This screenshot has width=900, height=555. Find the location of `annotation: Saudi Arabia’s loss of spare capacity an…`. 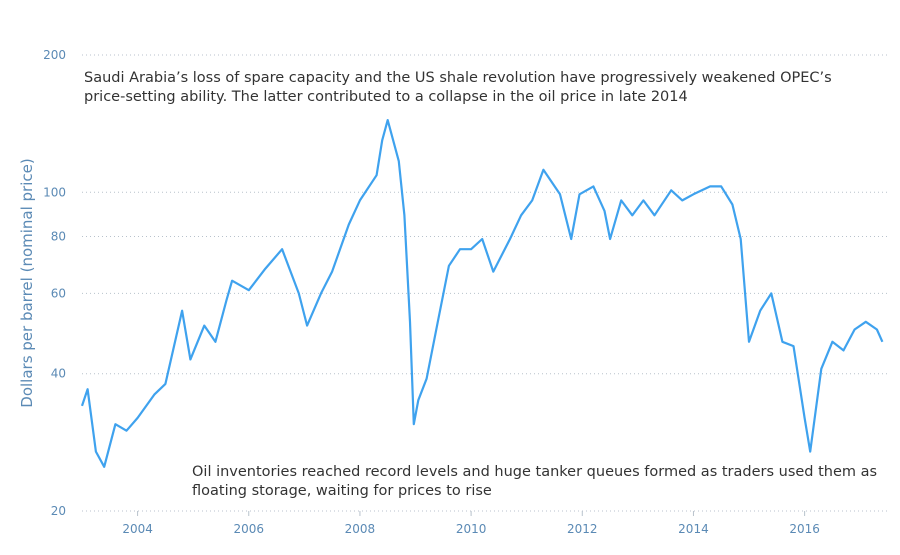

annotation: Saudi Arabia’s loss of spare capacity an… is located at coordinates (458, 78).